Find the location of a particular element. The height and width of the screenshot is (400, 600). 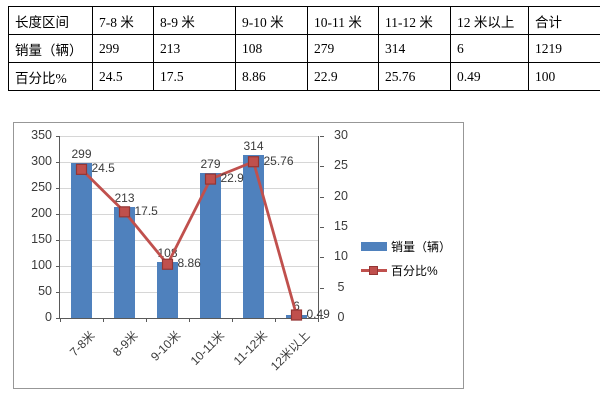

pct-value-label: 25.76 is located at coordinates (278, 160).